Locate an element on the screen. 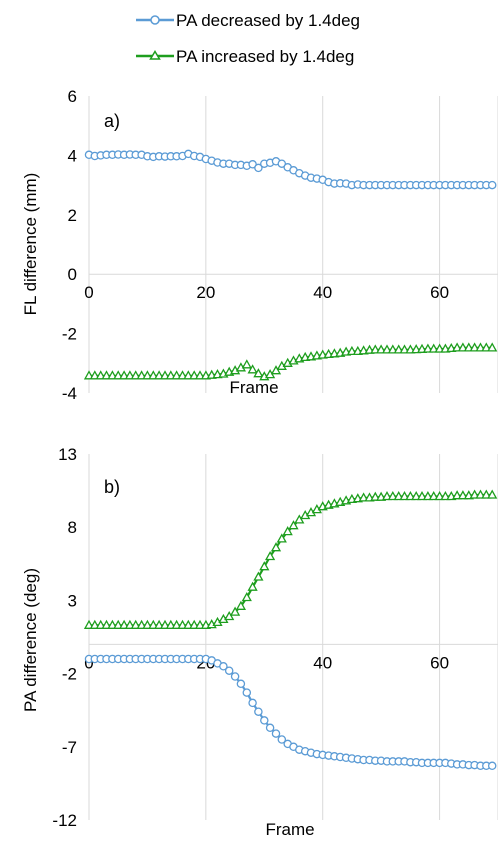  chart-b-y-tick-label: -7 is located at coordinates (69, 747).